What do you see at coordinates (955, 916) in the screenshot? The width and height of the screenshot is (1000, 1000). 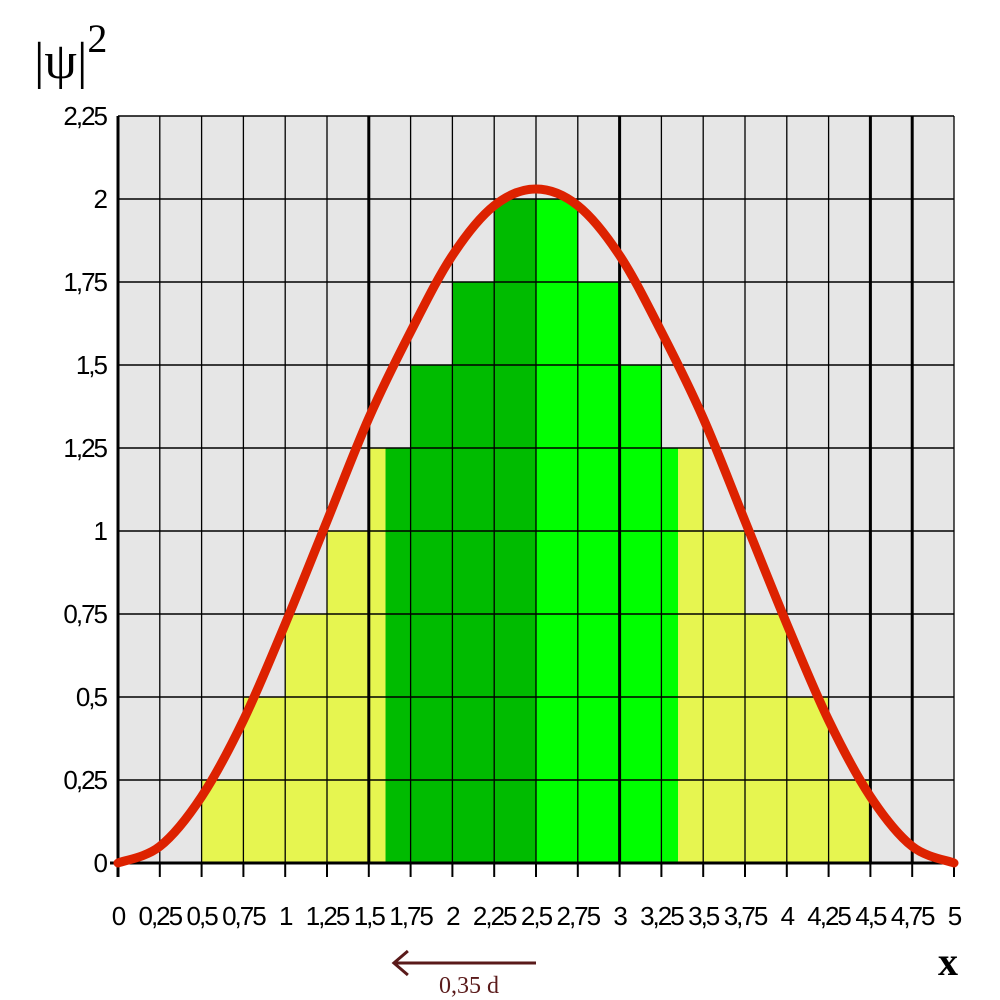 I see `x-tick-label-20: 5` at bounding box center [955, 916].